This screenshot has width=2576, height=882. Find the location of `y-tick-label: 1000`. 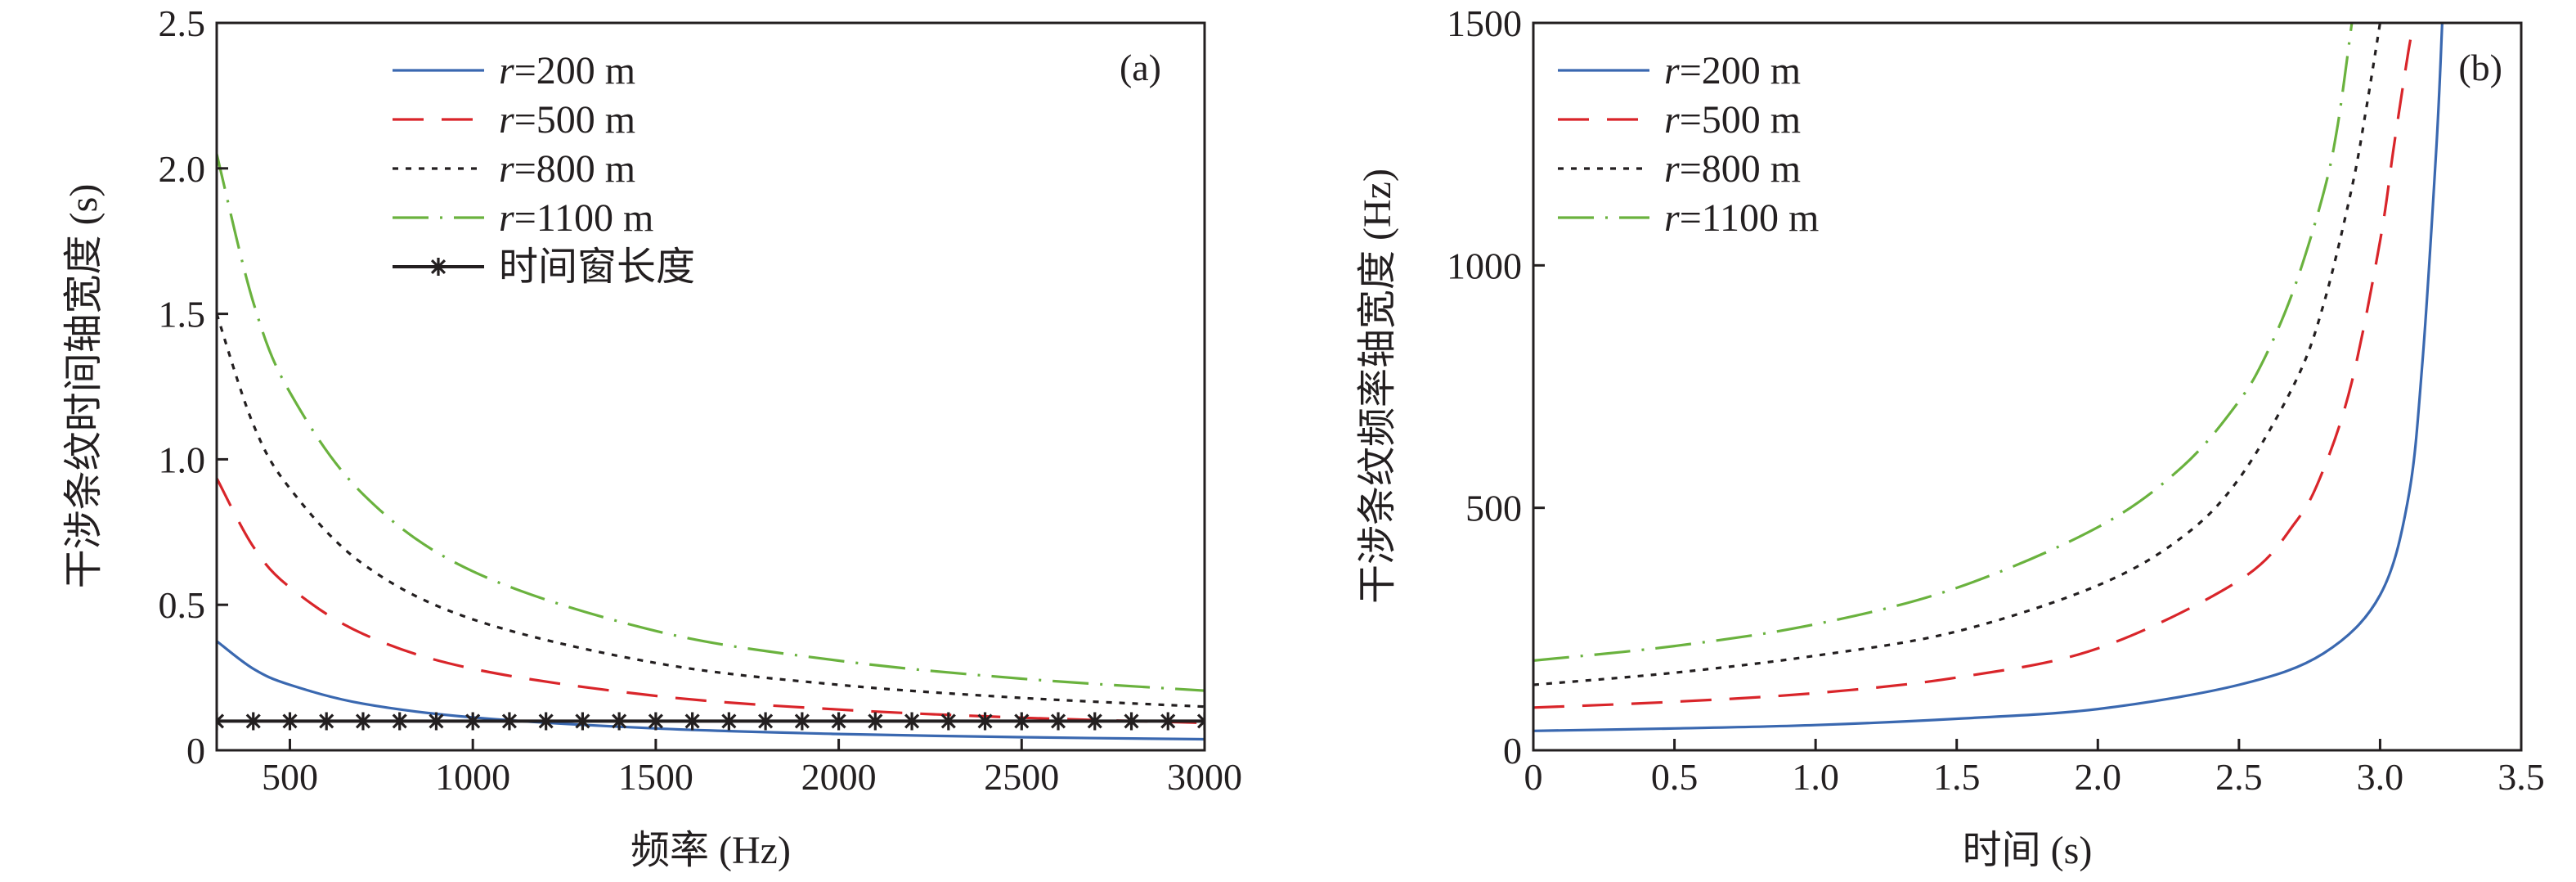

y-tick-label: 1000 is located at coordinates (1484, 265).